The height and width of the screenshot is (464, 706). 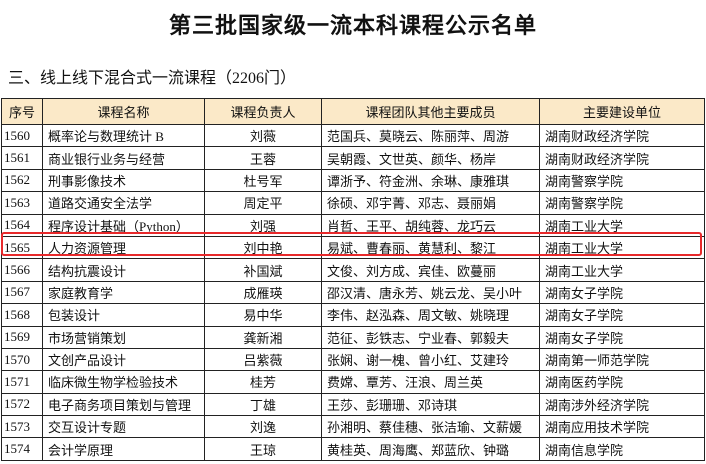 I want to click on cell-index: 1572, so click(x=22, y=404).